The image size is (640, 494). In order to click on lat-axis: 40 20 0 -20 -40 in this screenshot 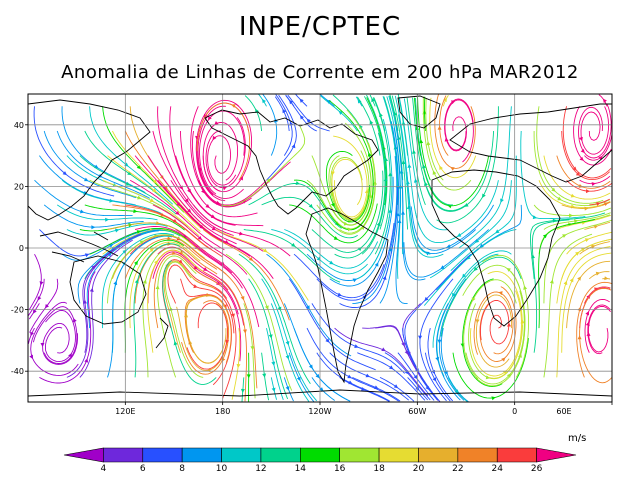, I will do `click(19, 248)`.